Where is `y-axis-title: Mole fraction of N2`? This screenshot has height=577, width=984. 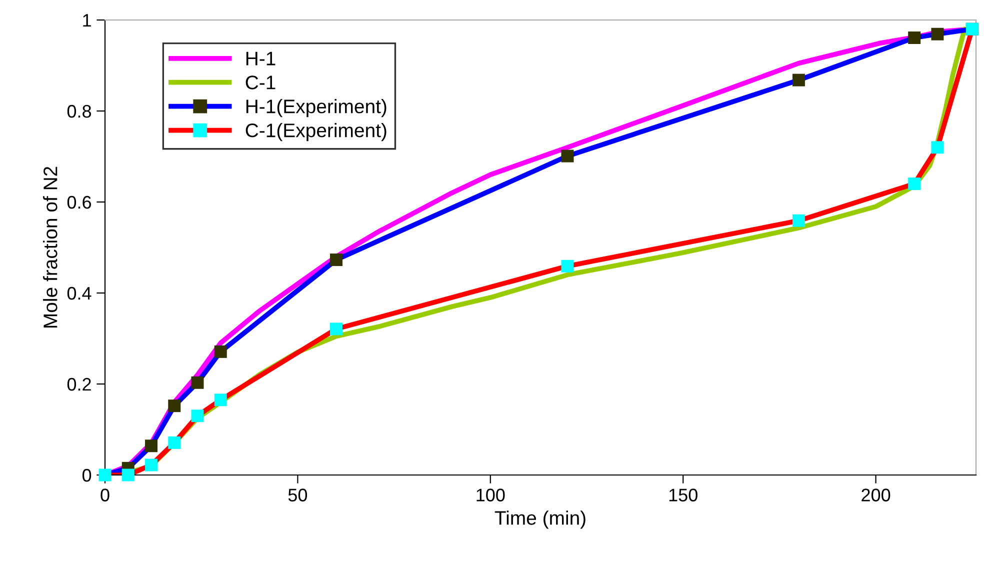
y-axis-title: Mole fraction of N2 is located at coordinates (50, 247).